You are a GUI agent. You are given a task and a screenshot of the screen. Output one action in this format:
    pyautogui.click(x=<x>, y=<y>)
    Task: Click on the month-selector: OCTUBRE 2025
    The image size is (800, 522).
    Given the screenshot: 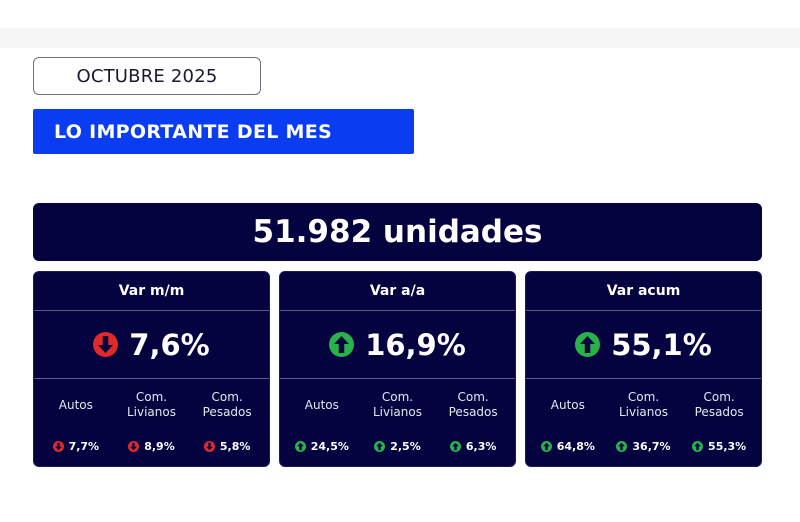 What is the action you would take?
    pyautogui.click(x=147, y=76)
    